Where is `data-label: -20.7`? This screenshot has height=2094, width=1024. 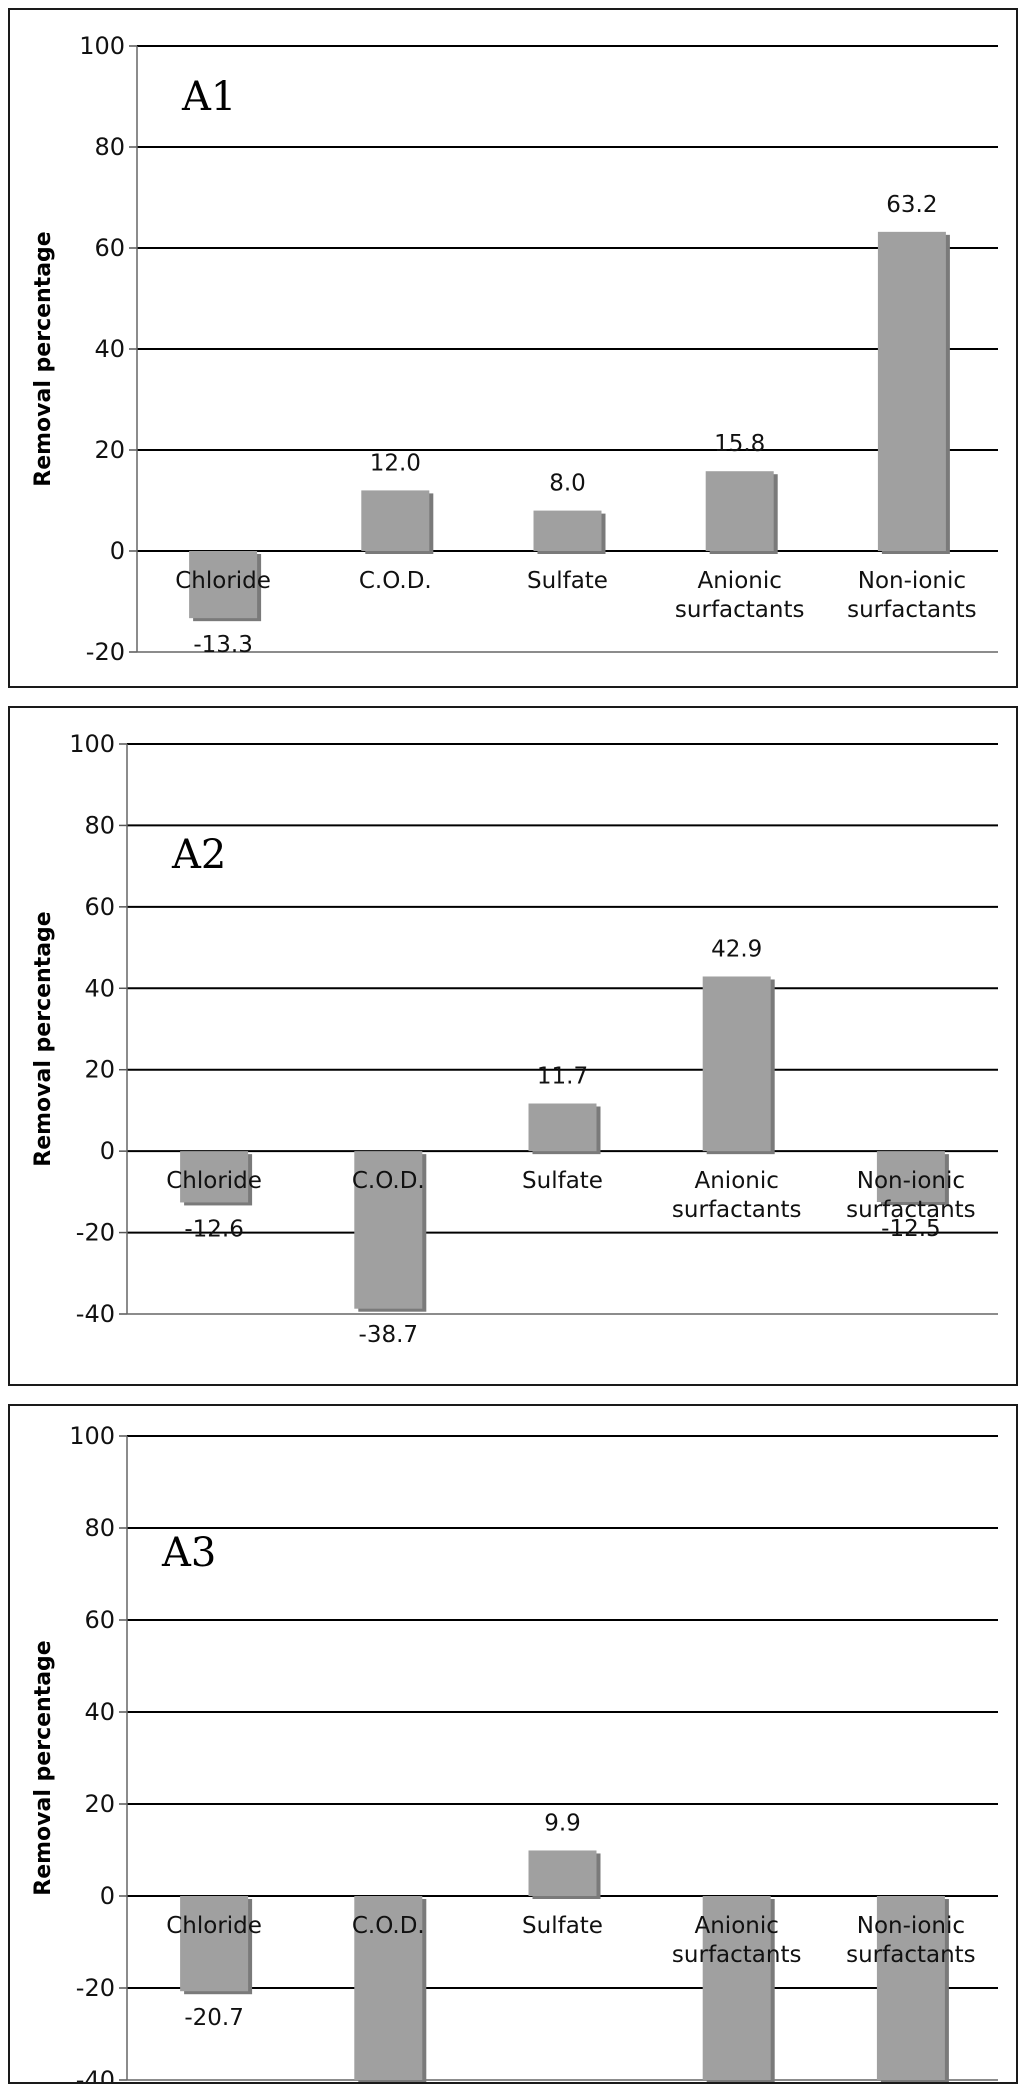 data-label: -20.7 is located at coordinates (214, 2018).